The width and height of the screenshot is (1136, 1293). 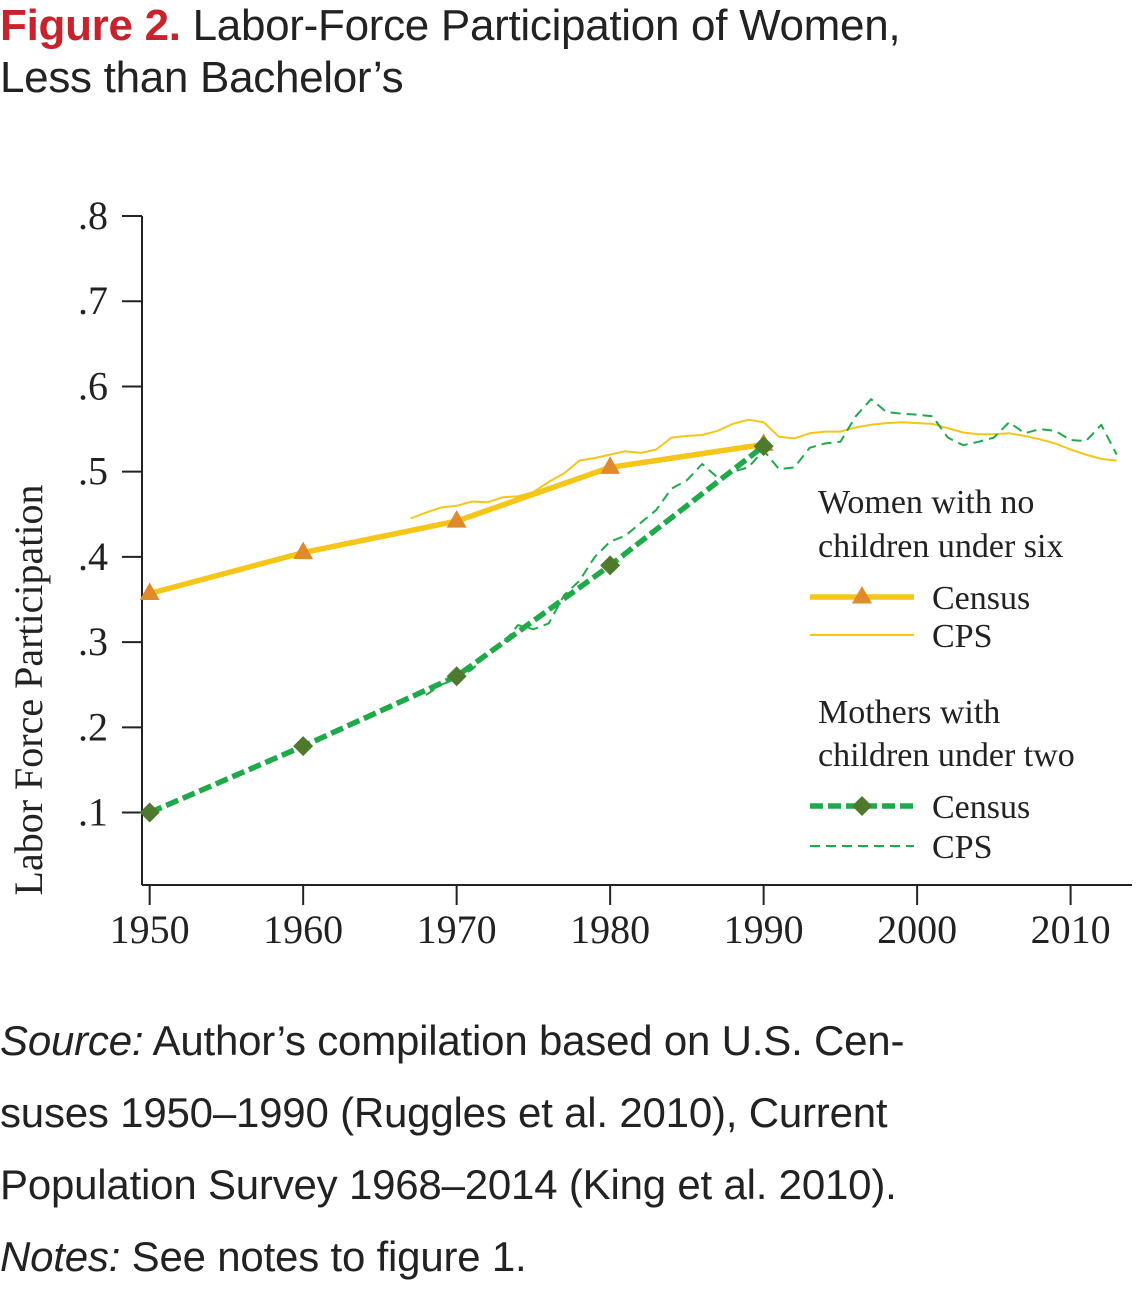 What do you see at coordinates (962, 847) in the screenshot?
I see `legend-cps-mothers-label: CPS` at bounding box center [962, 847].